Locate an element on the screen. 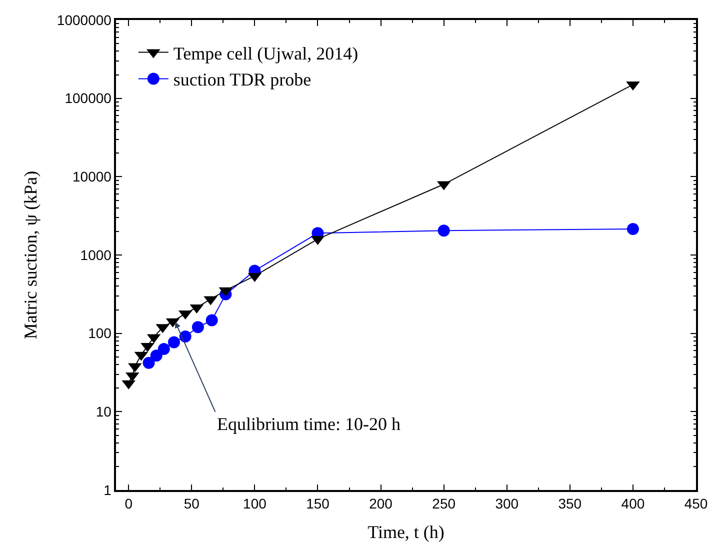  x-tick-label: 0 is located at coordinates (128, 504).